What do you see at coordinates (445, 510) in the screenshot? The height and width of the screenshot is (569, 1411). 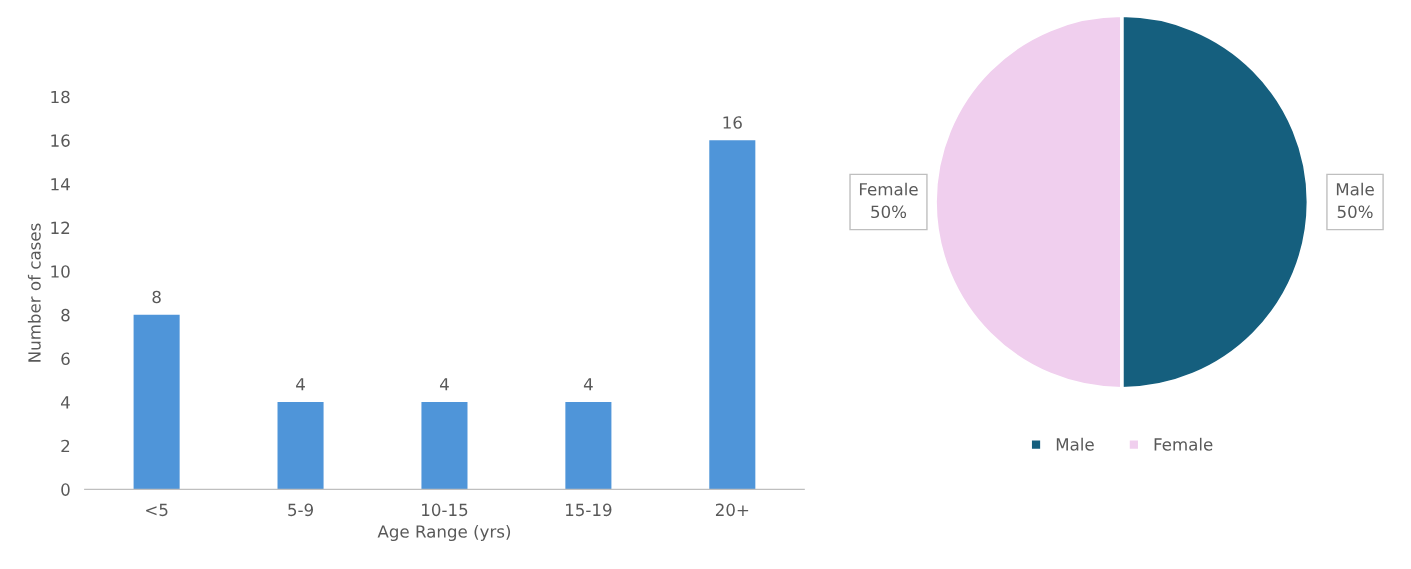 I see `x-tick-label: 10-15` at bounding box center [445, 510].